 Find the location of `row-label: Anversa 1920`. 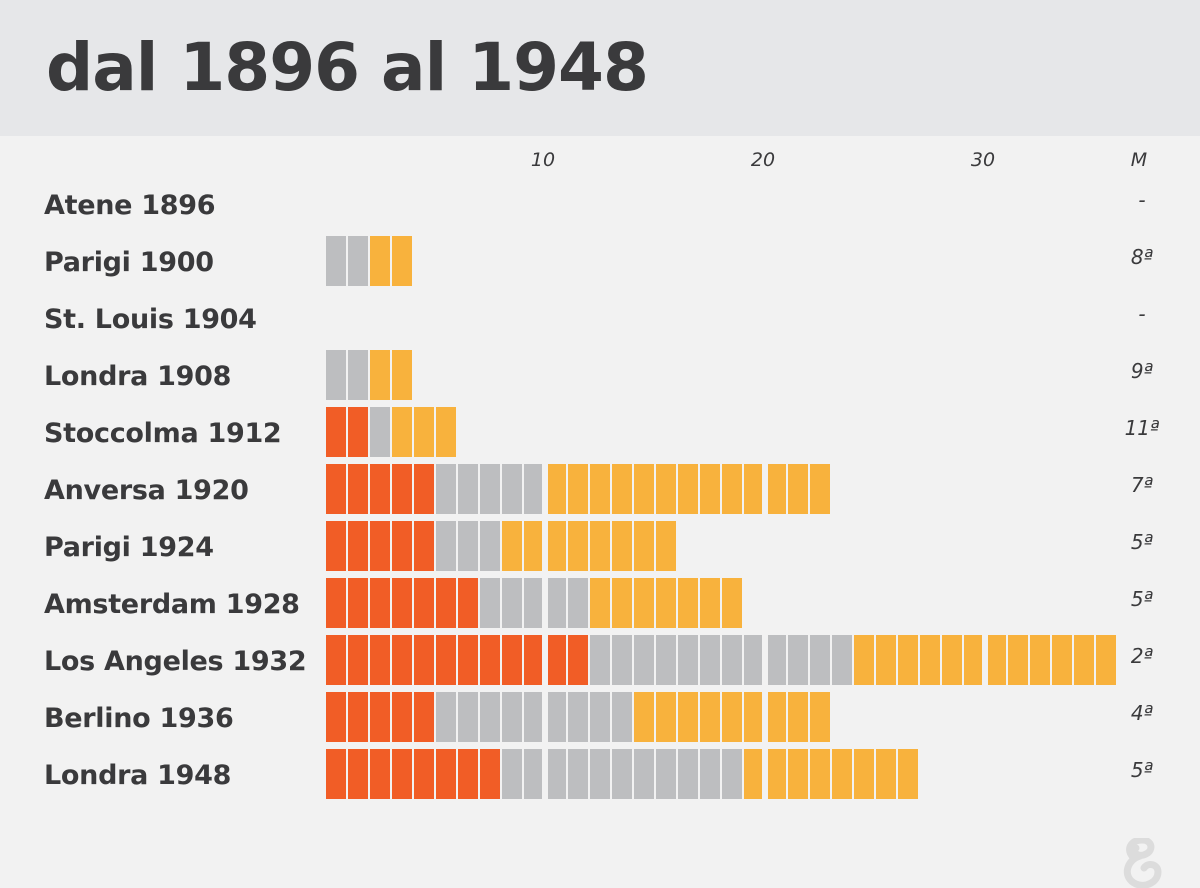

row-label: Anversa 1920 is located at coordinates (146, 490).